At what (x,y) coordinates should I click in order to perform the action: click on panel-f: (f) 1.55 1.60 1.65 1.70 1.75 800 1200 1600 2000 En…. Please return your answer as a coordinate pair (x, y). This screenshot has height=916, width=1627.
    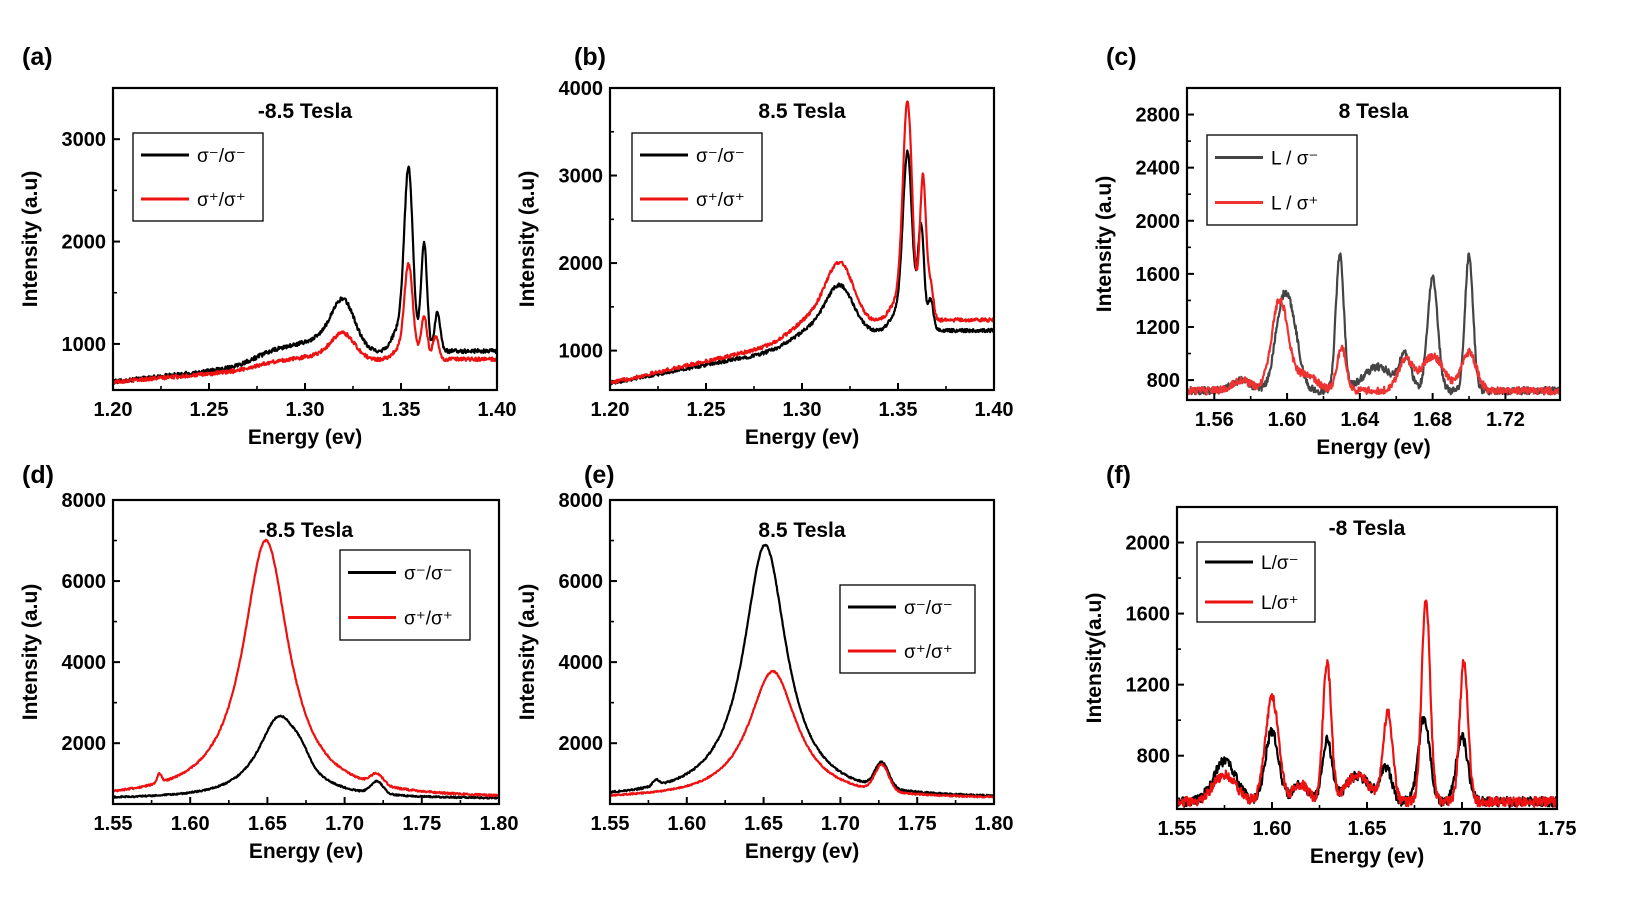
    Looking at the image, I should click on (1329, 664).